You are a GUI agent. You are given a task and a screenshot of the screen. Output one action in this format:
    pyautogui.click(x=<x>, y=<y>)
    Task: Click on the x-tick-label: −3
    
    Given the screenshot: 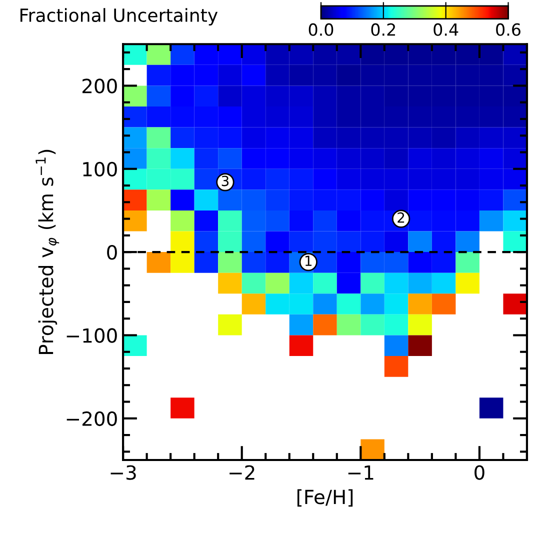 What is the action you would take?
    pyautogui.click(x=123, y=472)
    